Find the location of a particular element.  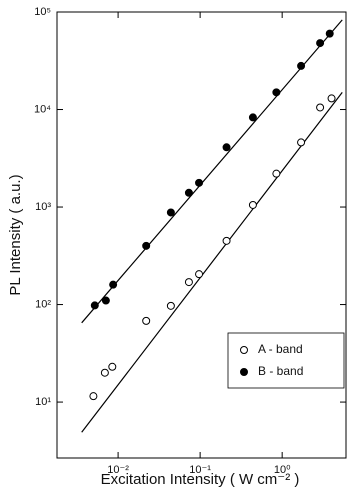

y-tick-label: 10² is located at coordinates (43, 304).